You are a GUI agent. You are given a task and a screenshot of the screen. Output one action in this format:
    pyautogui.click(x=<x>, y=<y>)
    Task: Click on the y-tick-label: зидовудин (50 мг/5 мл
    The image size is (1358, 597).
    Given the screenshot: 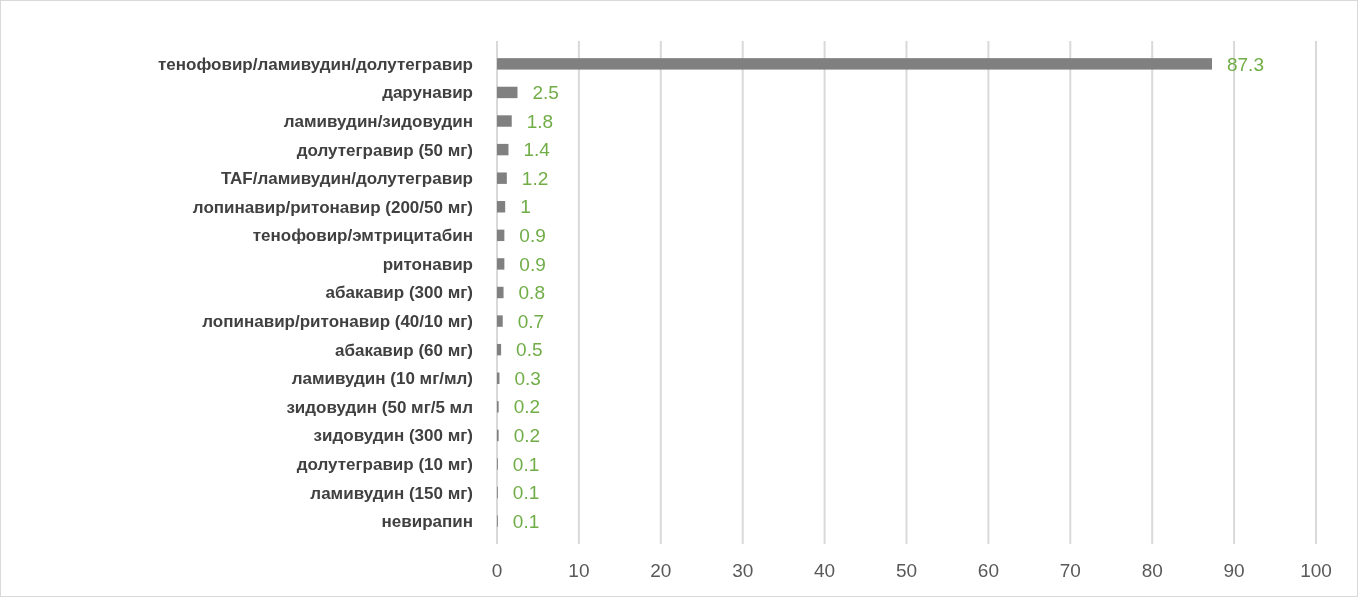 What is the action you would take?
    pyautogui.click(x=379, y=407)
    